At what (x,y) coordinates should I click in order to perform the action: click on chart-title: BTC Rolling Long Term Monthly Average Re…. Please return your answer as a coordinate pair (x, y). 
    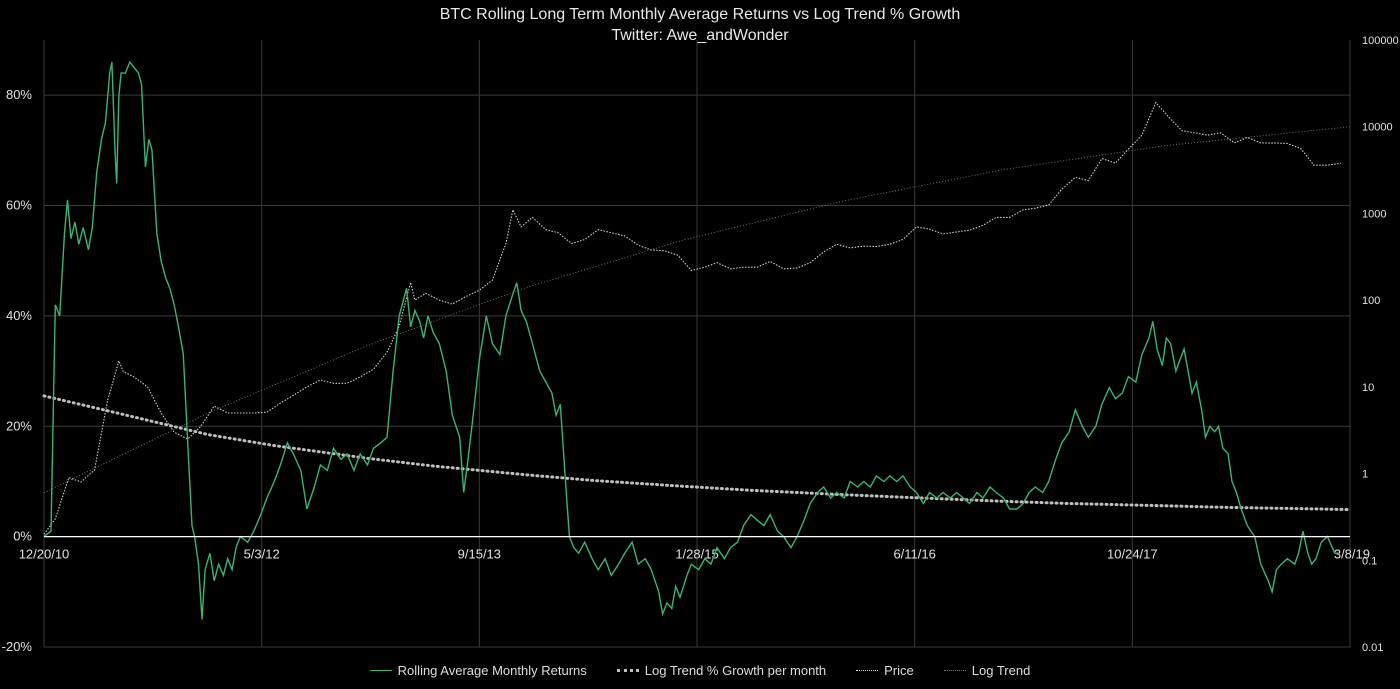
    Looking at the image, I should click on (700, 14).